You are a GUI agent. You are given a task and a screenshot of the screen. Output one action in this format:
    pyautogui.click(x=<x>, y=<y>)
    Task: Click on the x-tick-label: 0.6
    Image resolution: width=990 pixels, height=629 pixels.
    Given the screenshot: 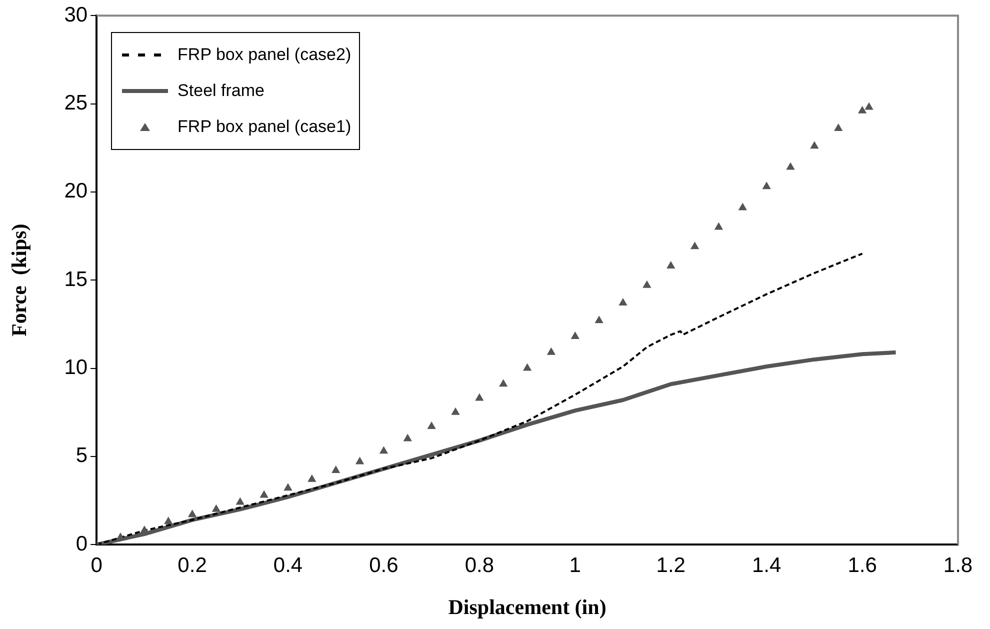 What is the action you would take?
    pyautogui.click(x=383, y=565)
    